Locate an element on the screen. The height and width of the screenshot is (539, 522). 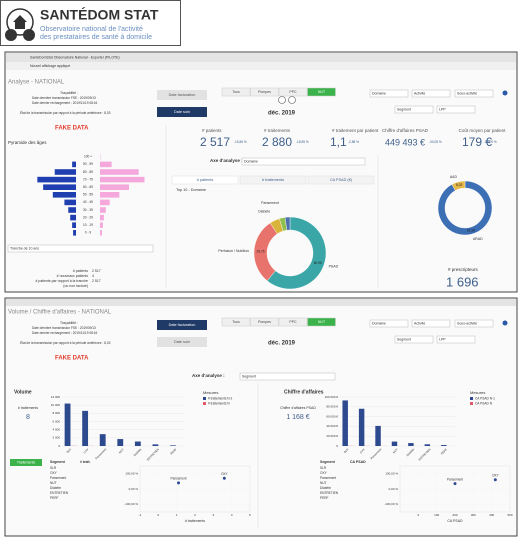
kpi-label: # traitements is located at coordinates (277, 130).